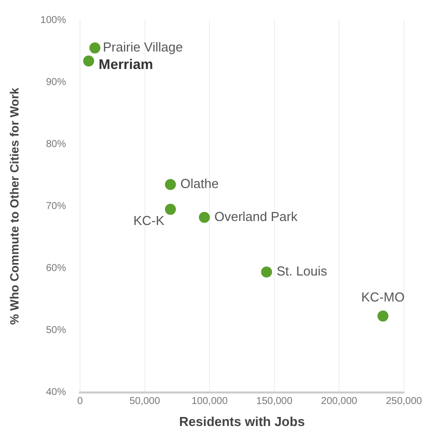  I want to click on annotation: Prairie Village, so click(142, 47).